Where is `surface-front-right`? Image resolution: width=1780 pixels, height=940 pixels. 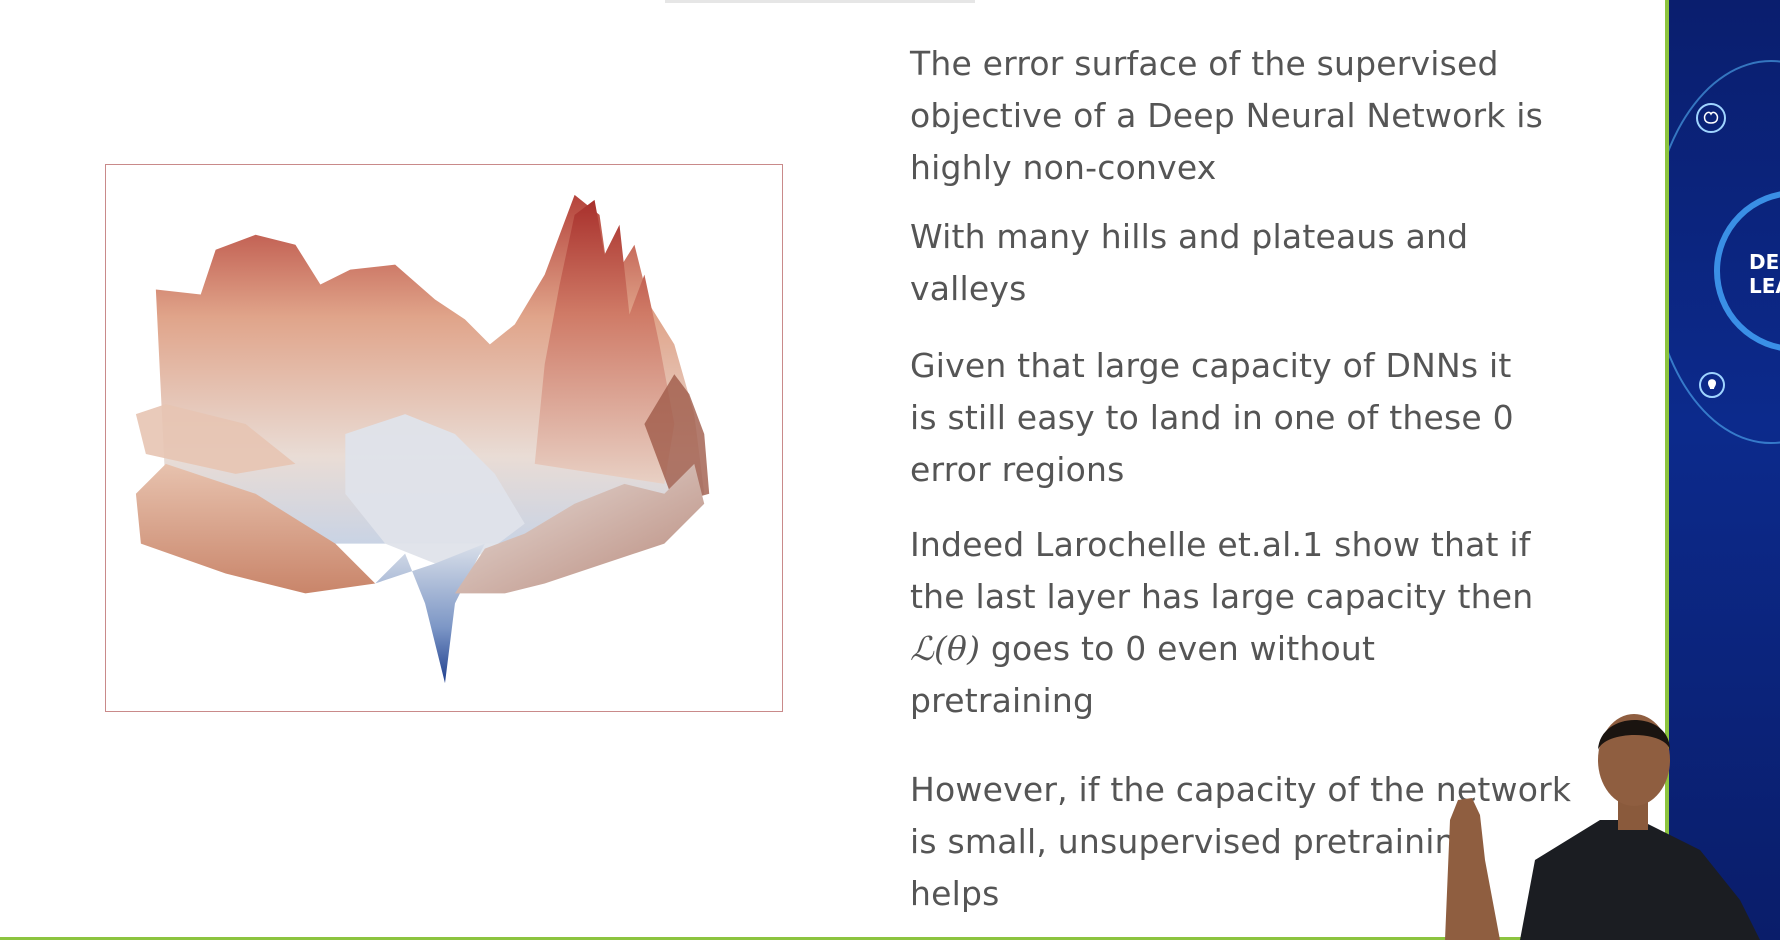 surface-front-right is located at coordinates (579, 528).